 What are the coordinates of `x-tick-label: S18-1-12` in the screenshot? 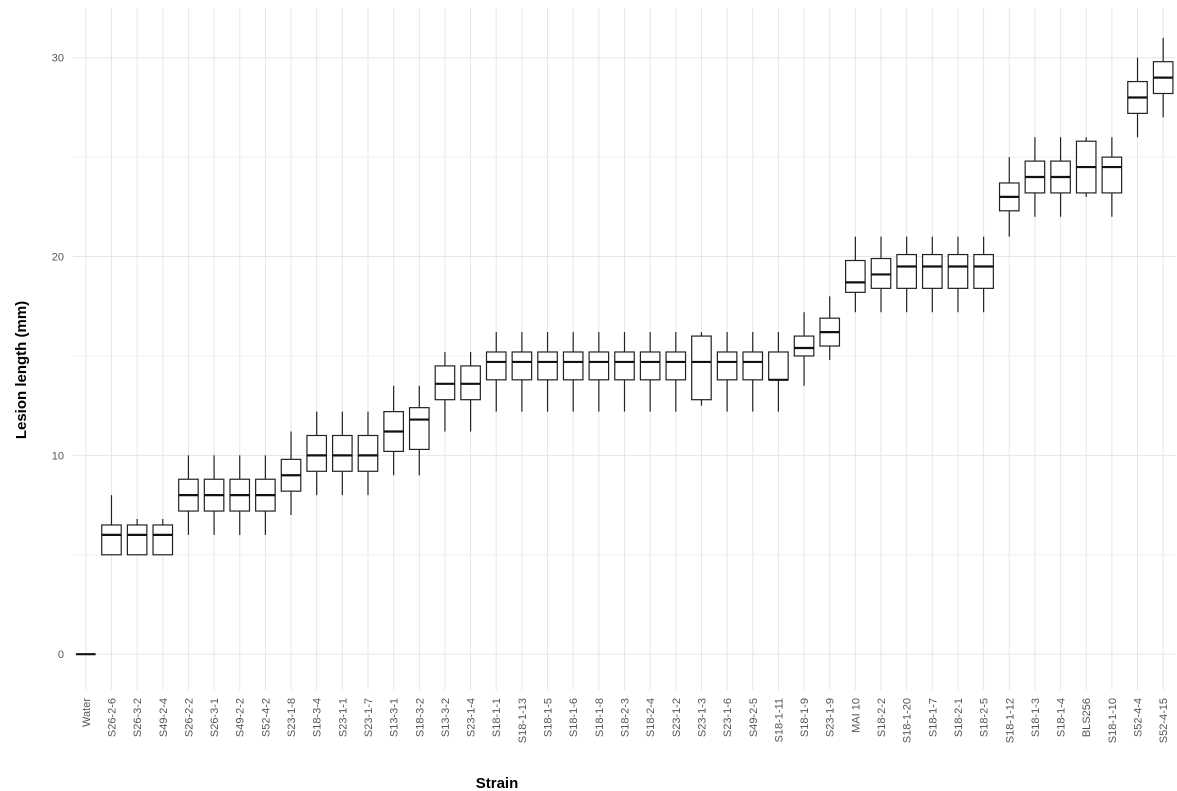 It's located at (1010, 720).